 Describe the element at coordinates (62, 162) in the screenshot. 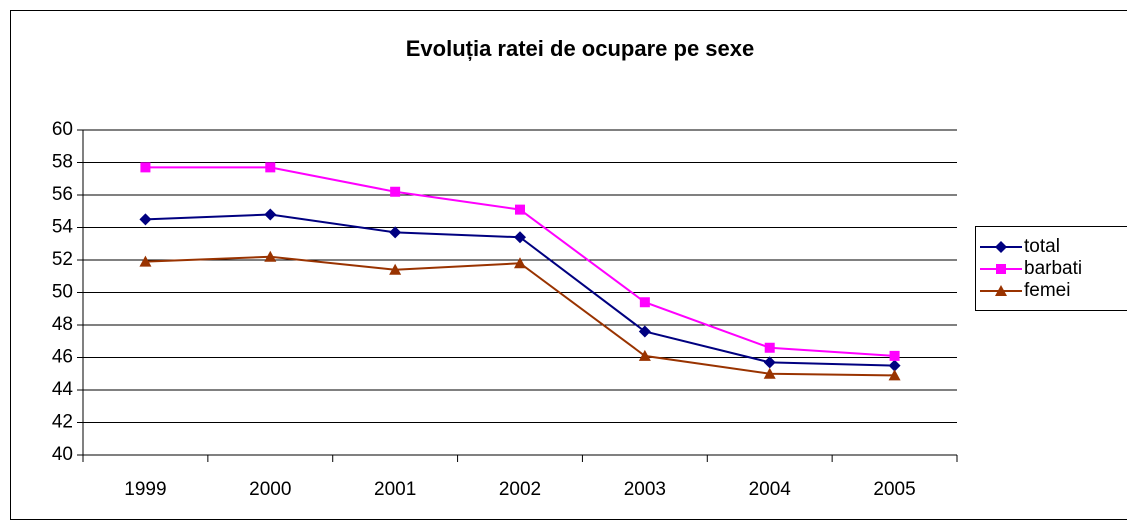

I see `y-tick-label: 58` at that location.